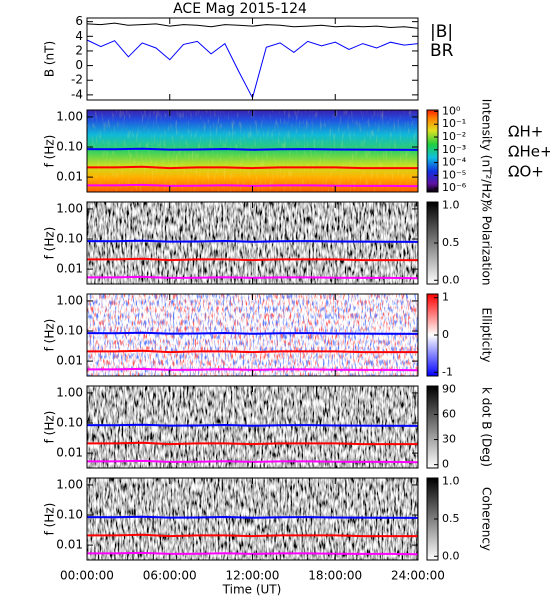 This screenshot has height=600, width=550. Describe the element at coordinates (445, 297) in the screenshot. I see `colorbar-tick-label: 1` at that location.